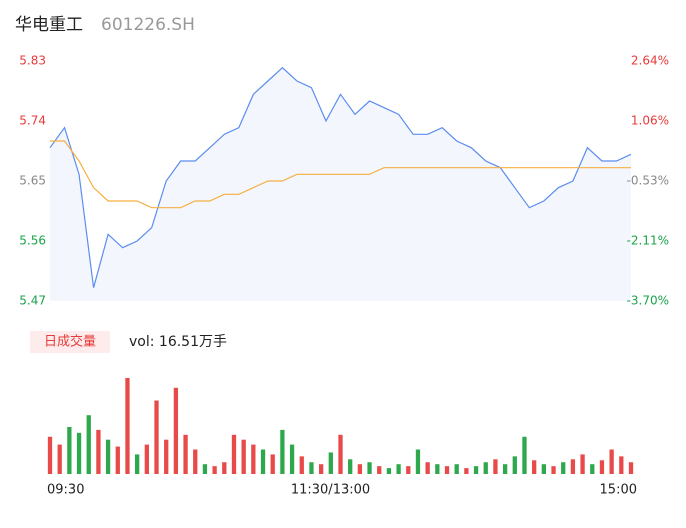 The height and width of the screenshot is (528, 686). What do you see at coordinates (648, 301) in the screenshot?
I see `y2-tick-label: -3.70%` at bounding box center [648, 301].